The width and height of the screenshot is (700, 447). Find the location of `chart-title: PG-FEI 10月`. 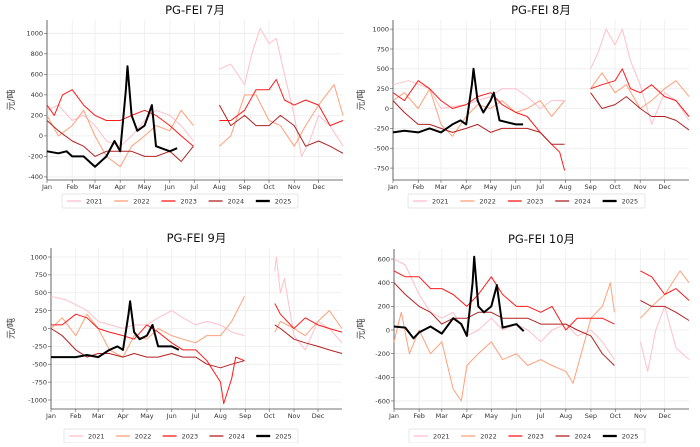

chart-title: PG-FEI 10月 is located at coordinates (541, 239).